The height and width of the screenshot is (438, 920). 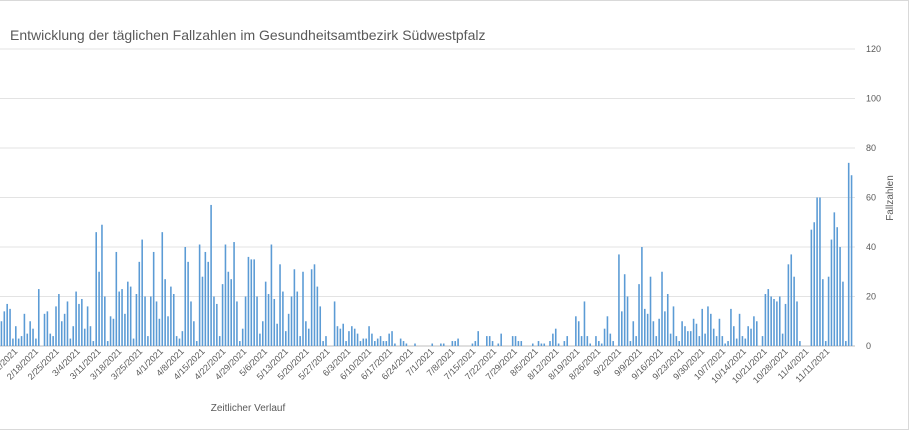 What do you see at coordinates (873, 49) in the screenshot?
I see `y-tick-label: 120` at bounding box center [873, 49].